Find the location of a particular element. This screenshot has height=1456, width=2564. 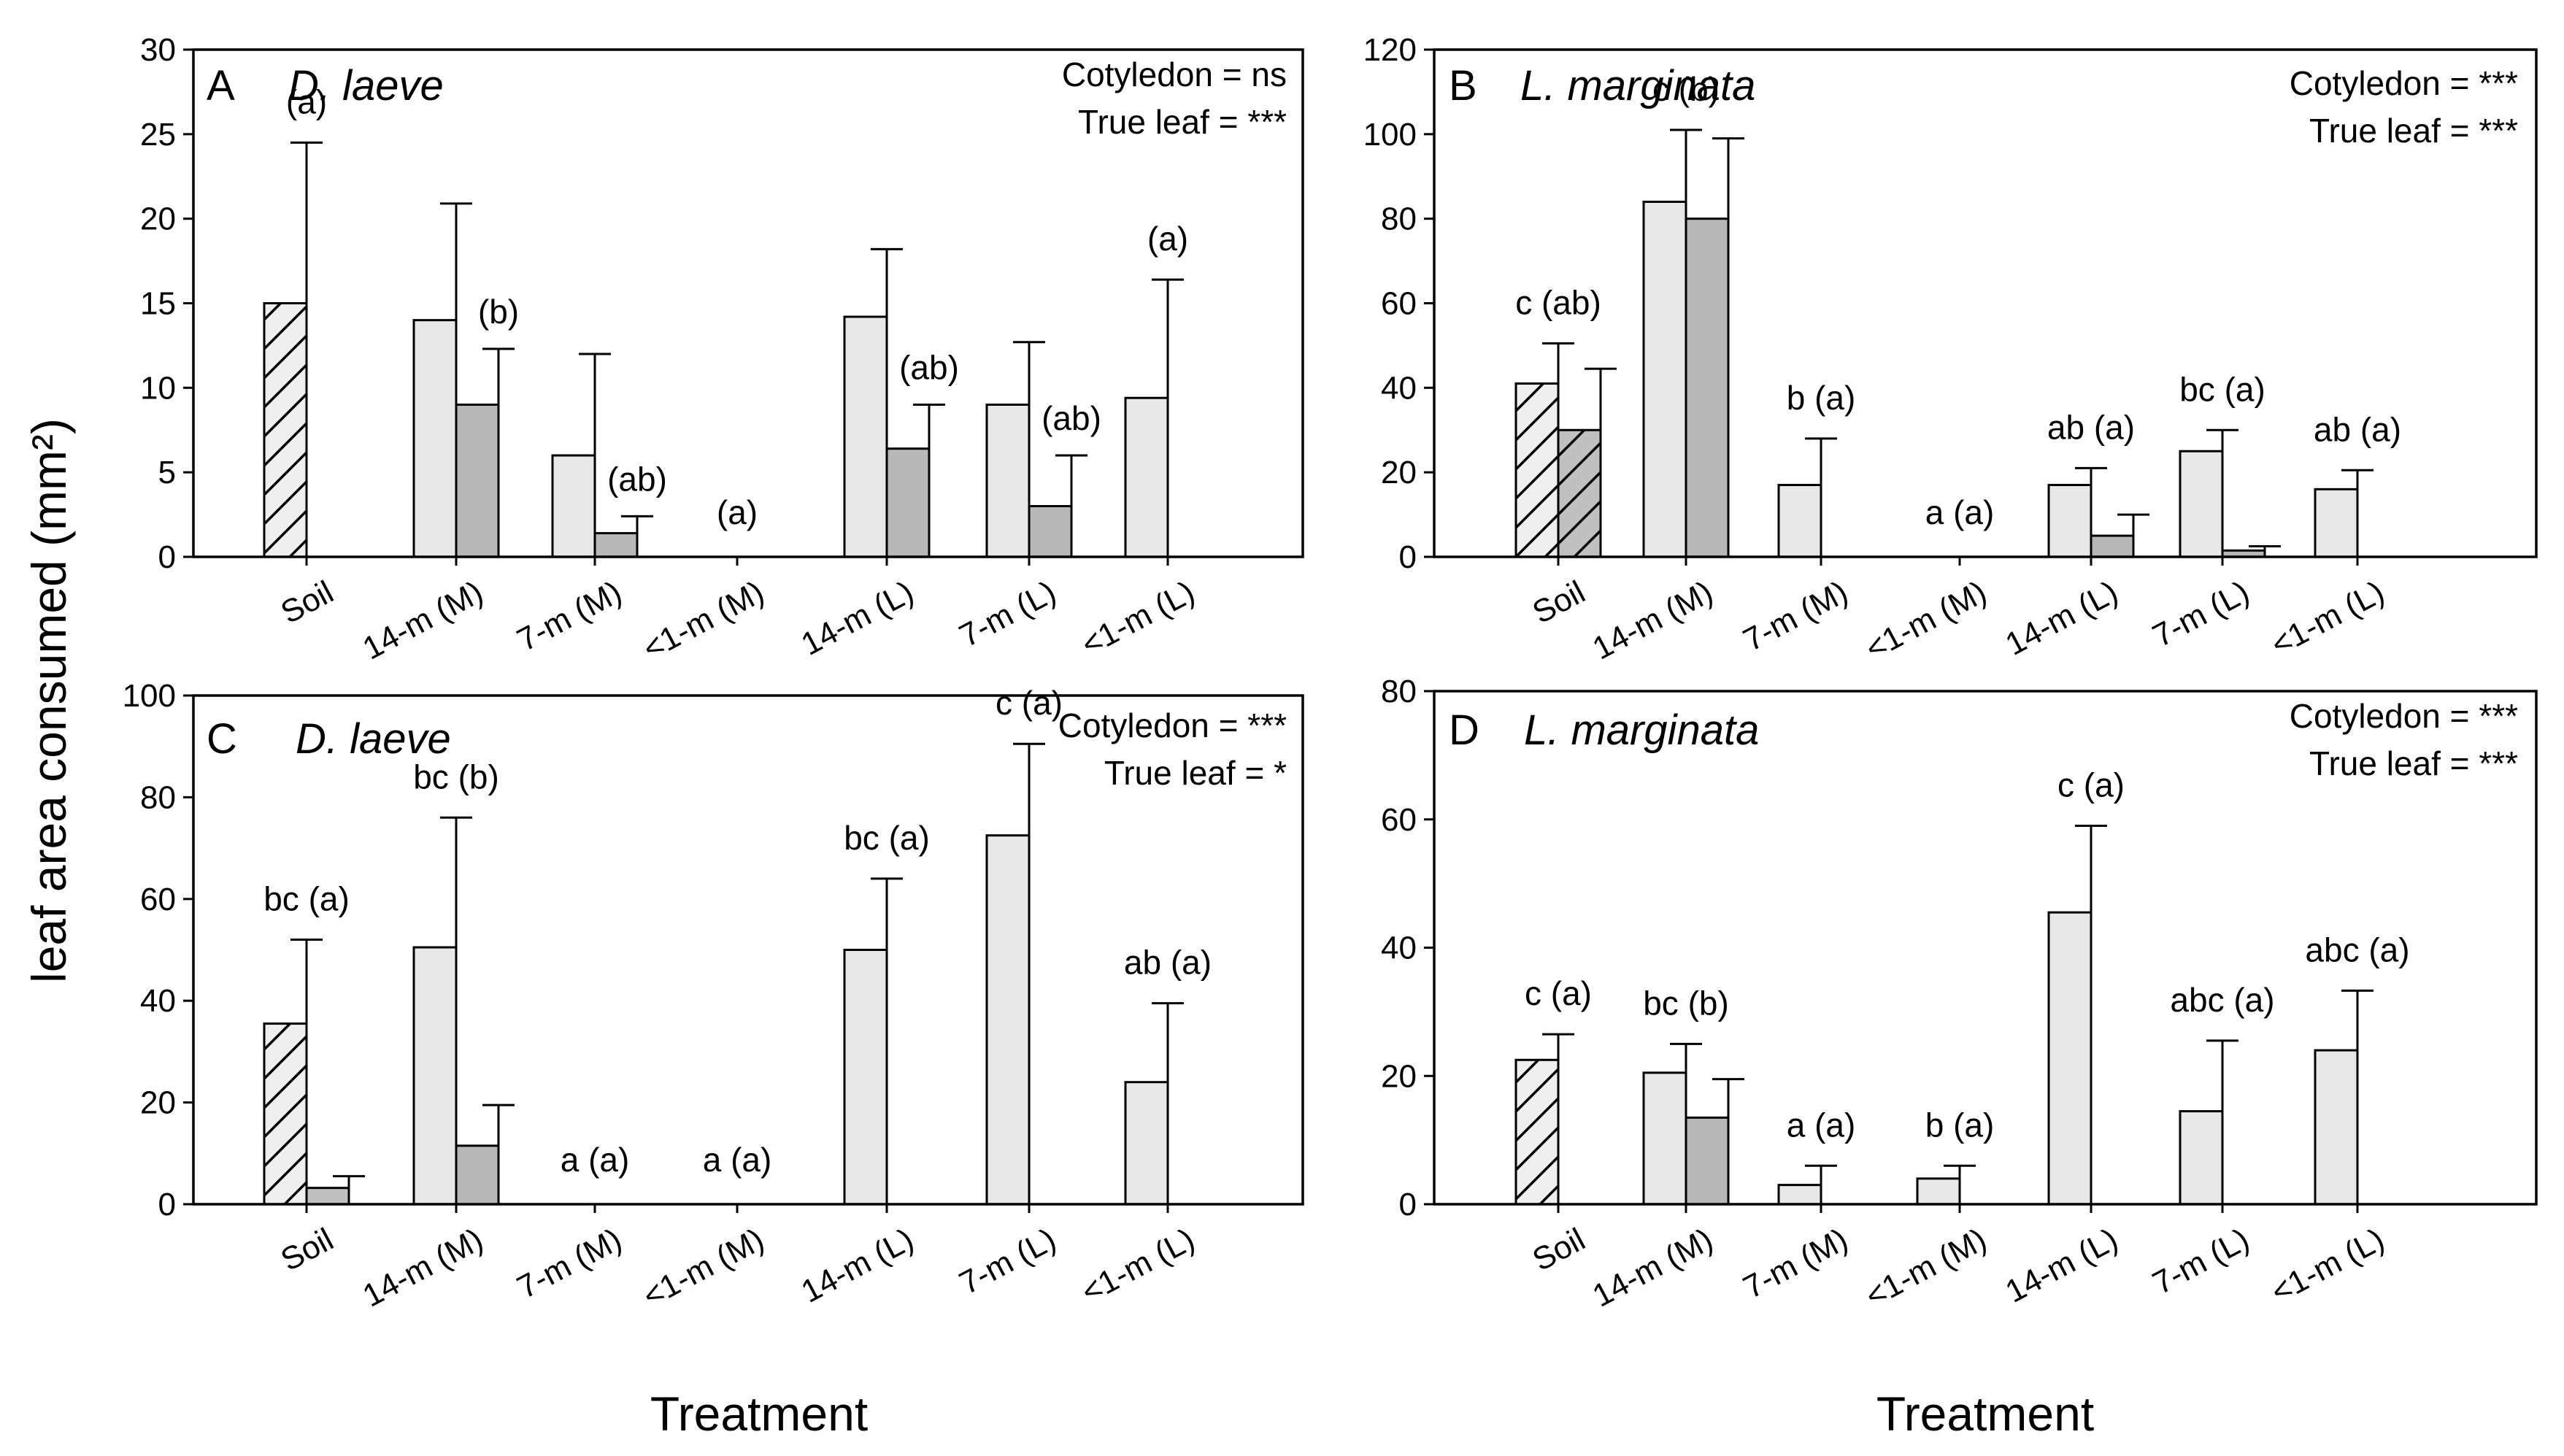

panel-letter: B is located at coordinates (1463, 85).